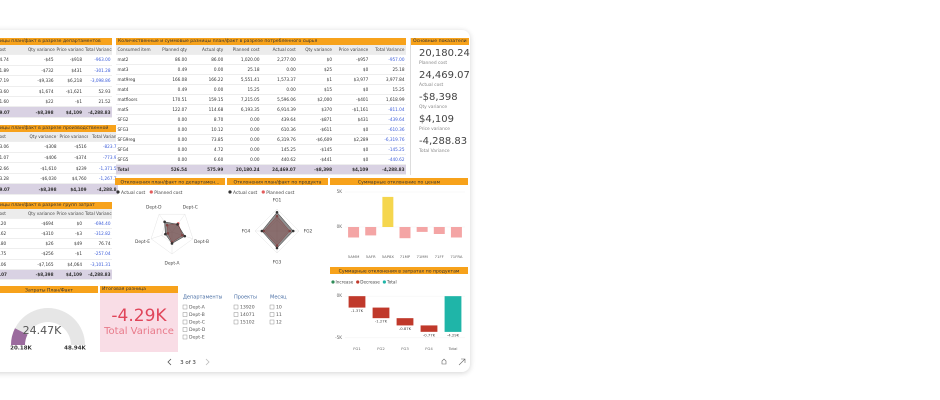  Describe the element at coordinates (13, 50) in the screenshot. I see `column-header: ost` at that location.